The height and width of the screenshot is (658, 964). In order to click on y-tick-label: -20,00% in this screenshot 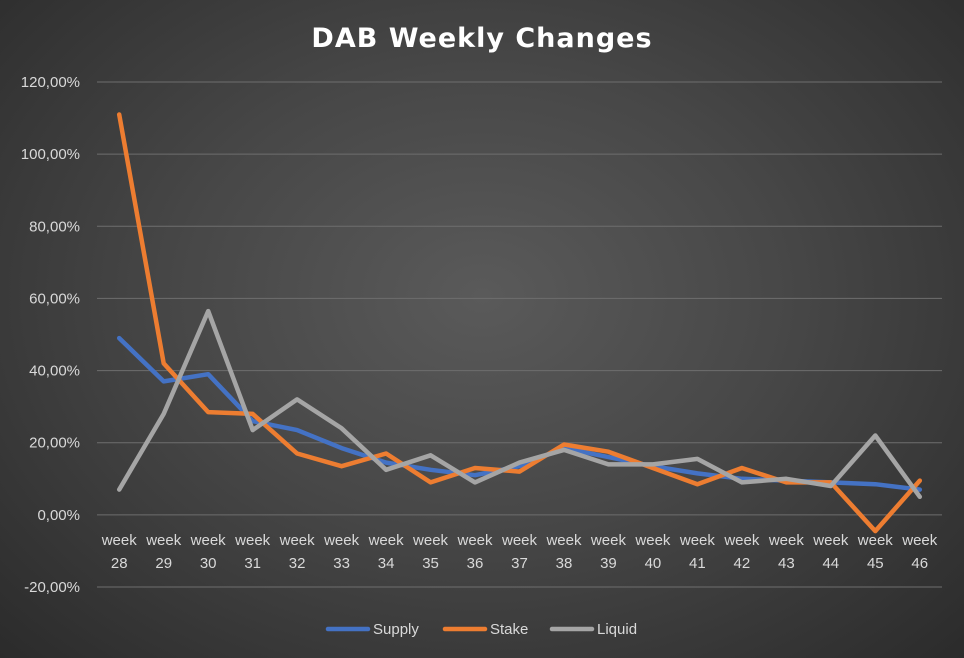, I will do `click(52, 587)`.